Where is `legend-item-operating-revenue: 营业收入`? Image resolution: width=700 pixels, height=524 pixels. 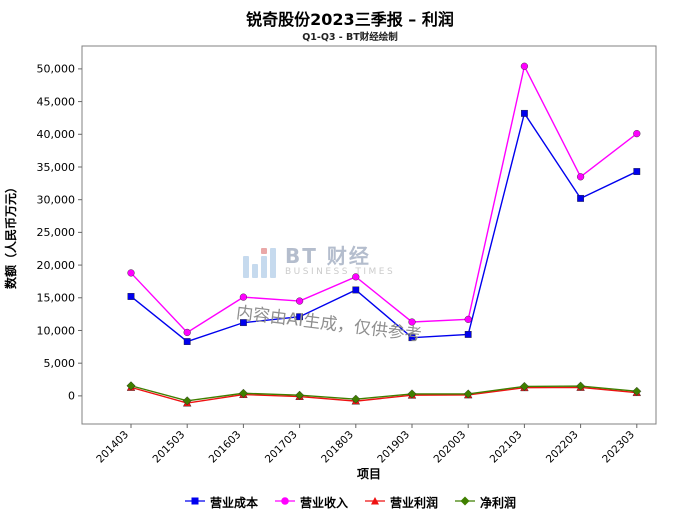 legend-item-operating-revenue: 营业收入 is located at coordinates (311, 502).